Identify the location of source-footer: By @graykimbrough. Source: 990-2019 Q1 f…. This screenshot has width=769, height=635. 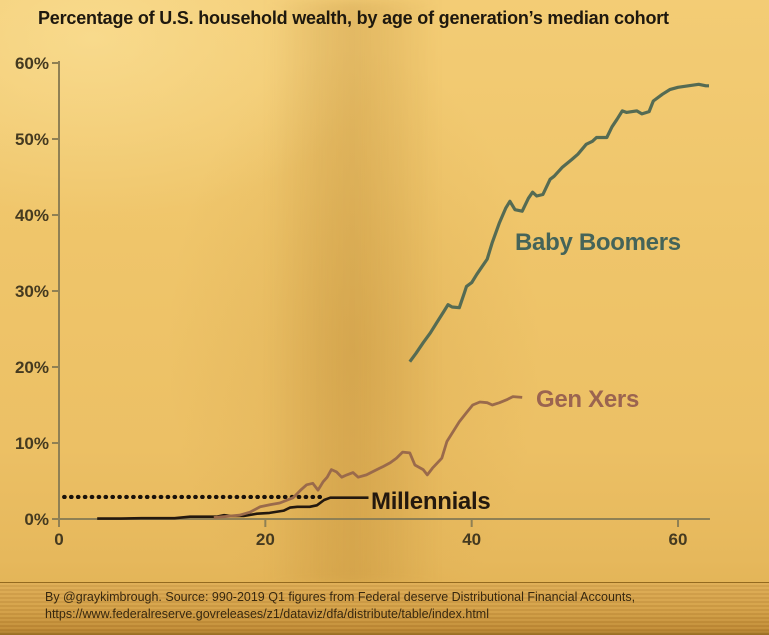
(384, 608).